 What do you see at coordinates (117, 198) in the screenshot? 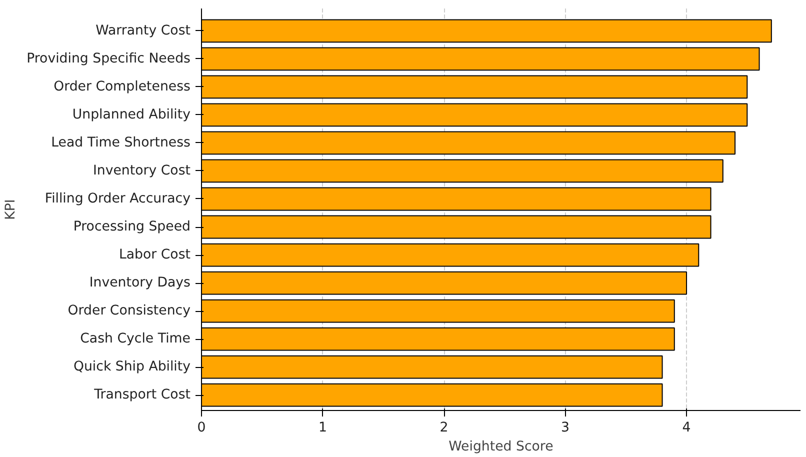
I see `y-tick-label: Filling Order Accuracy` at bounding box center [117, 198].